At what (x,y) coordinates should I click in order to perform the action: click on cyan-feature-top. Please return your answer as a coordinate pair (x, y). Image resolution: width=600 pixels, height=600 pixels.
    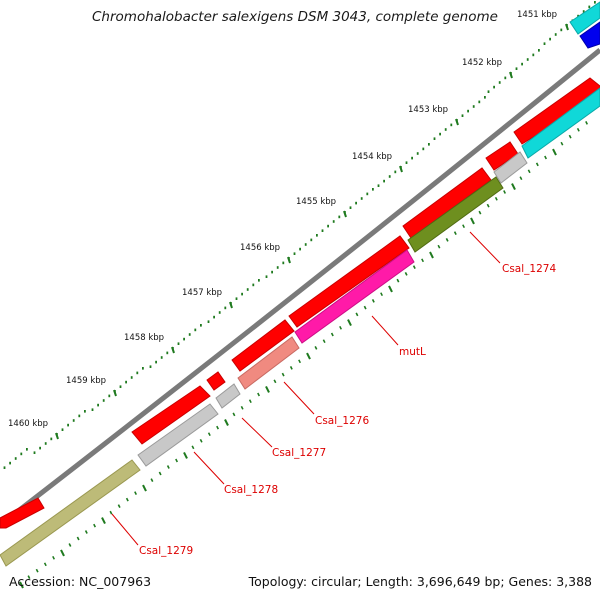
    Looking at the image, I should click on (584, 18).